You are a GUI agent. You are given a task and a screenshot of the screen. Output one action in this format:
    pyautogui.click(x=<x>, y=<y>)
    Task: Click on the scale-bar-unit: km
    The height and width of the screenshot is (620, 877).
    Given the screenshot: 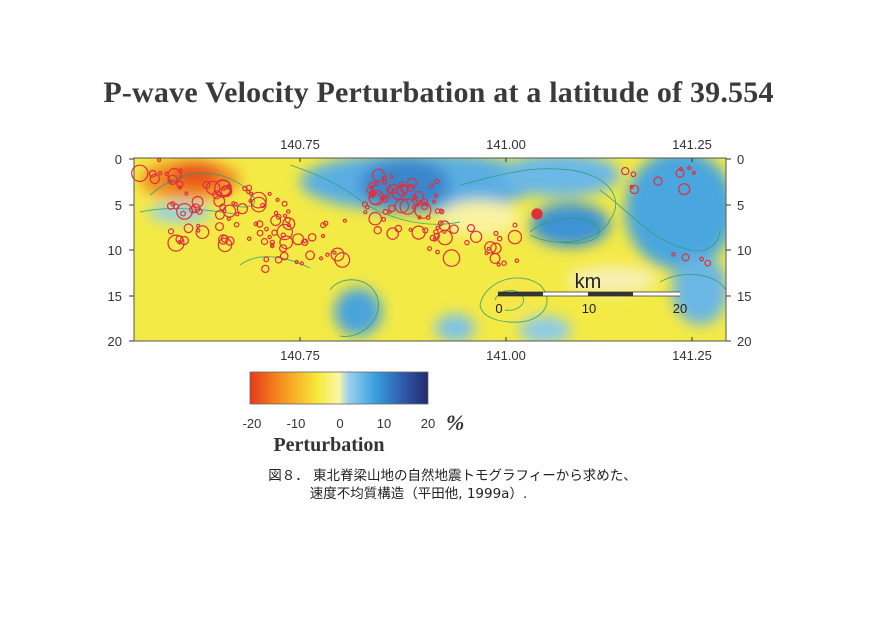 What is the action you would take?
    pyautogui.click(x=588, y=282)
    